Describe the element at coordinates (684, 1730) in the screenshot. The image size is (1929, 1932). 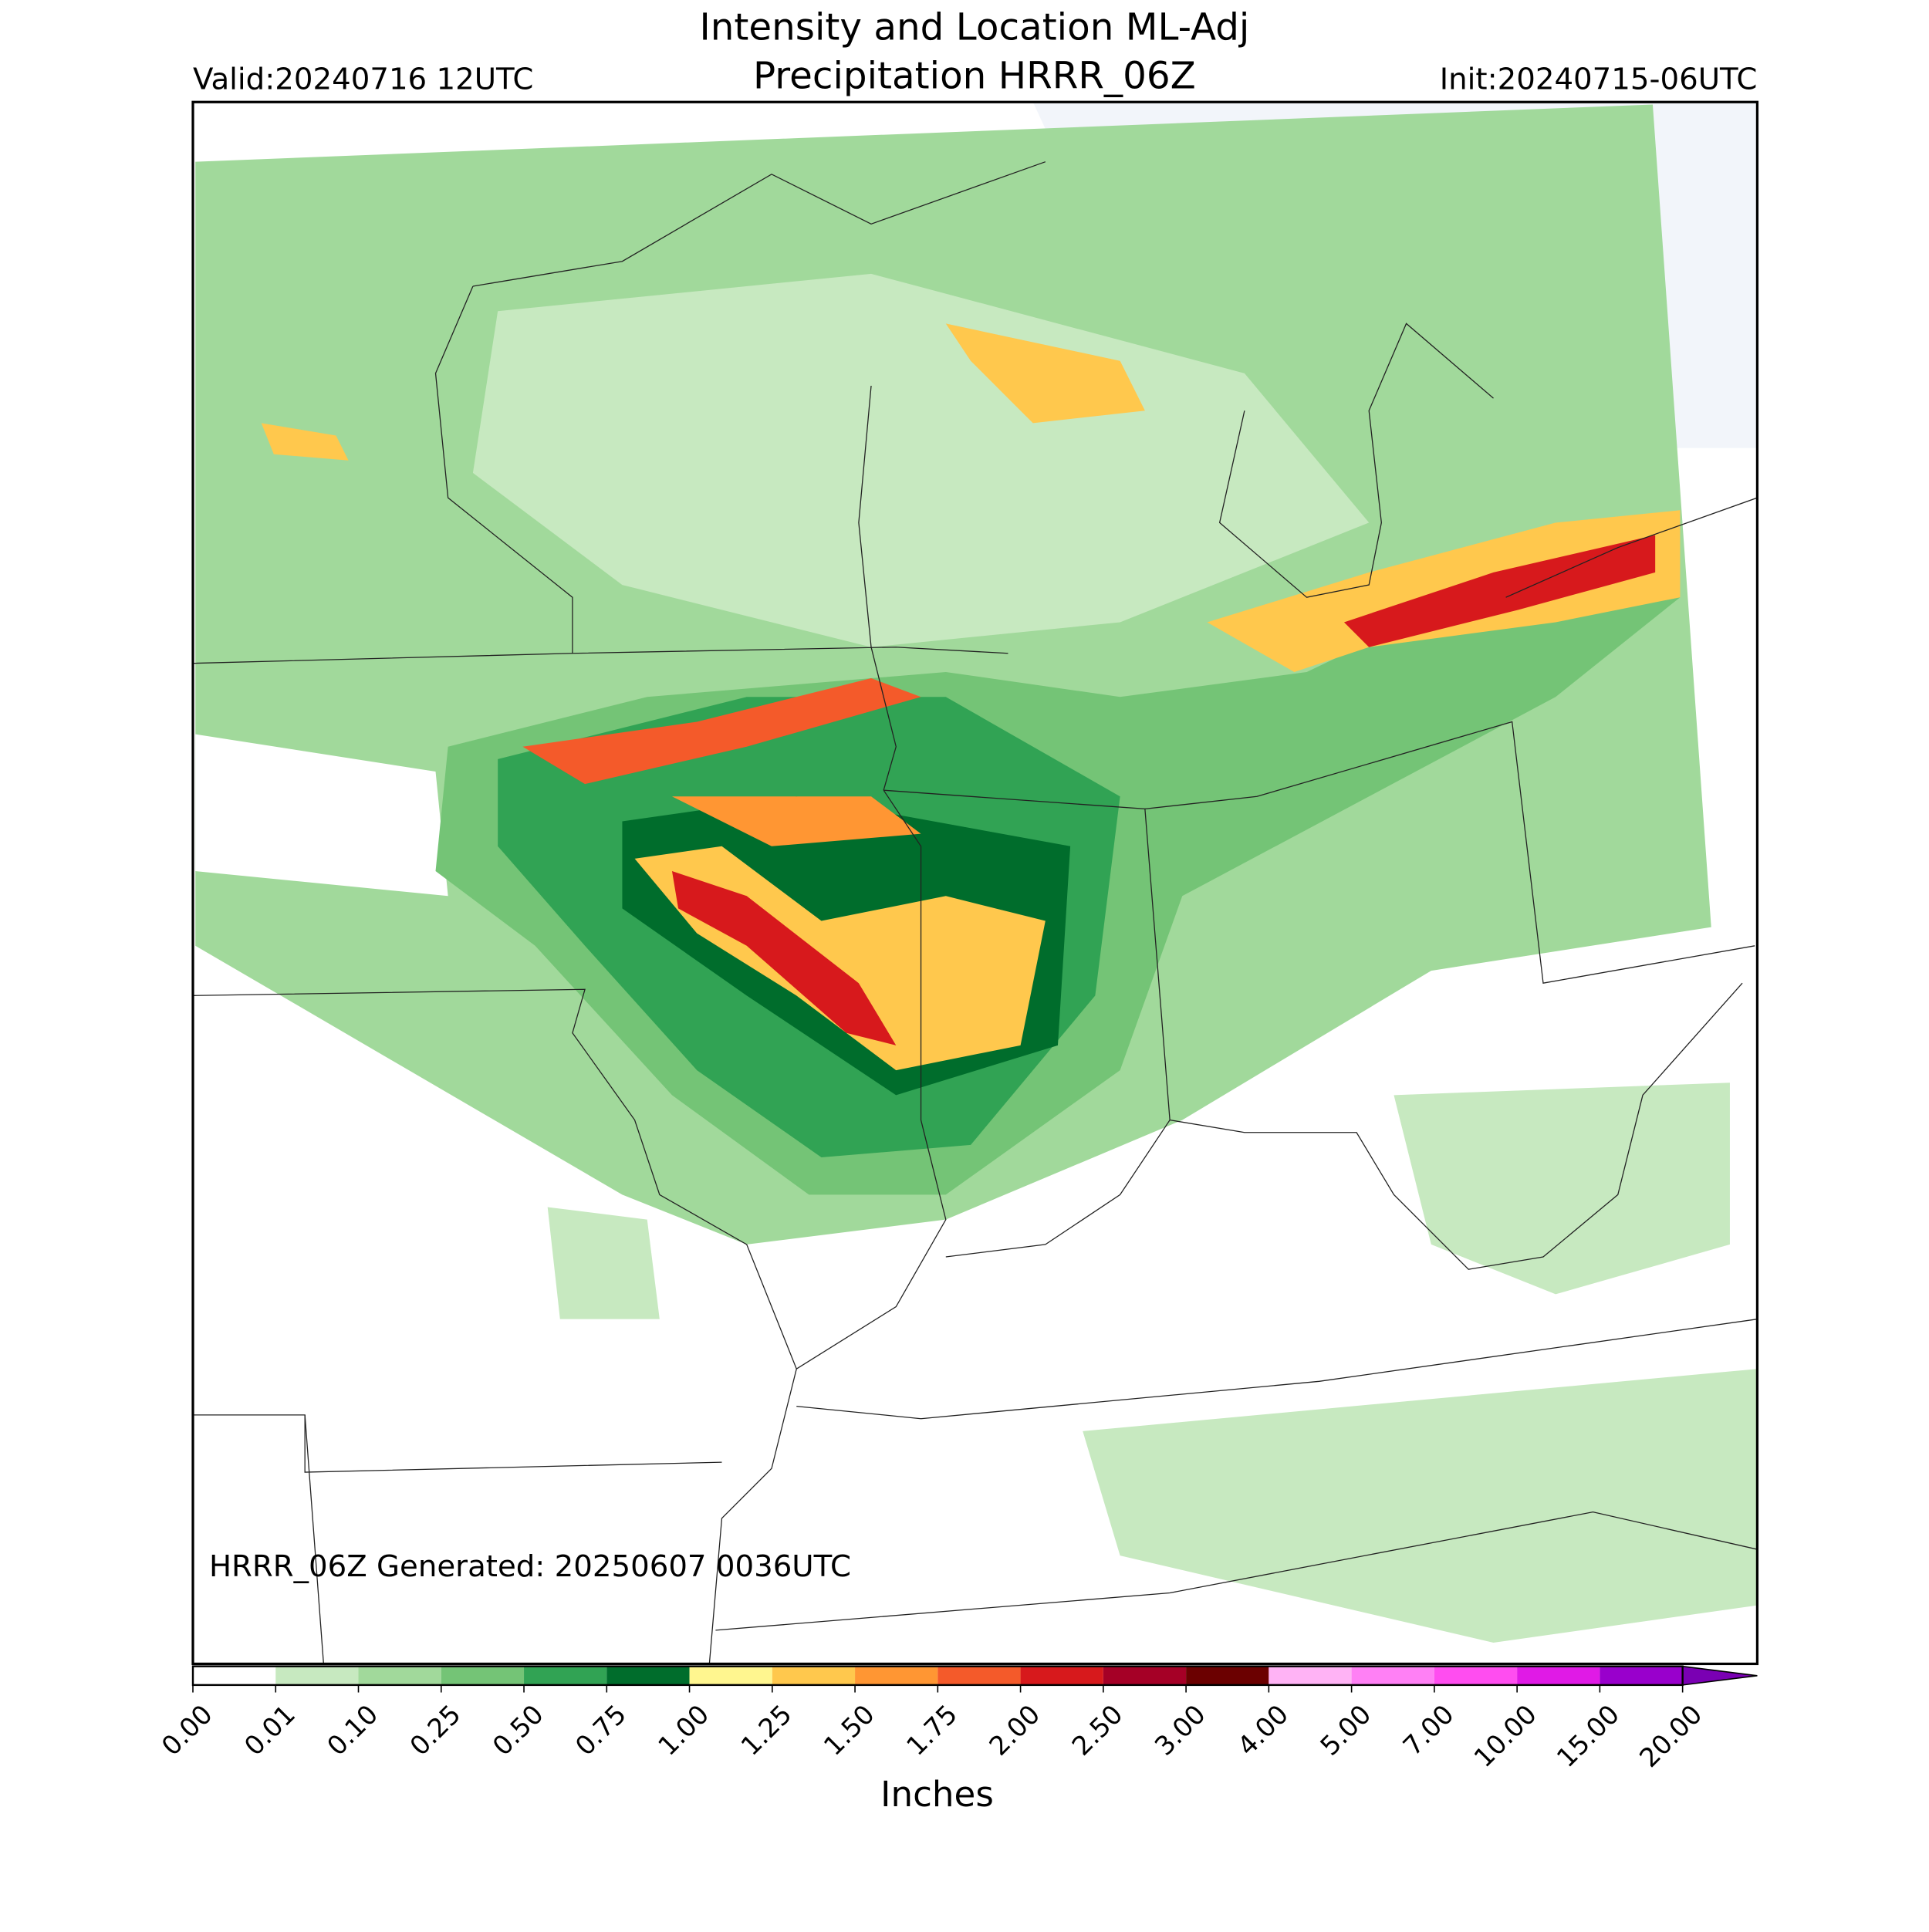
I see `colorbar-tick-label: 1.00` at that location.